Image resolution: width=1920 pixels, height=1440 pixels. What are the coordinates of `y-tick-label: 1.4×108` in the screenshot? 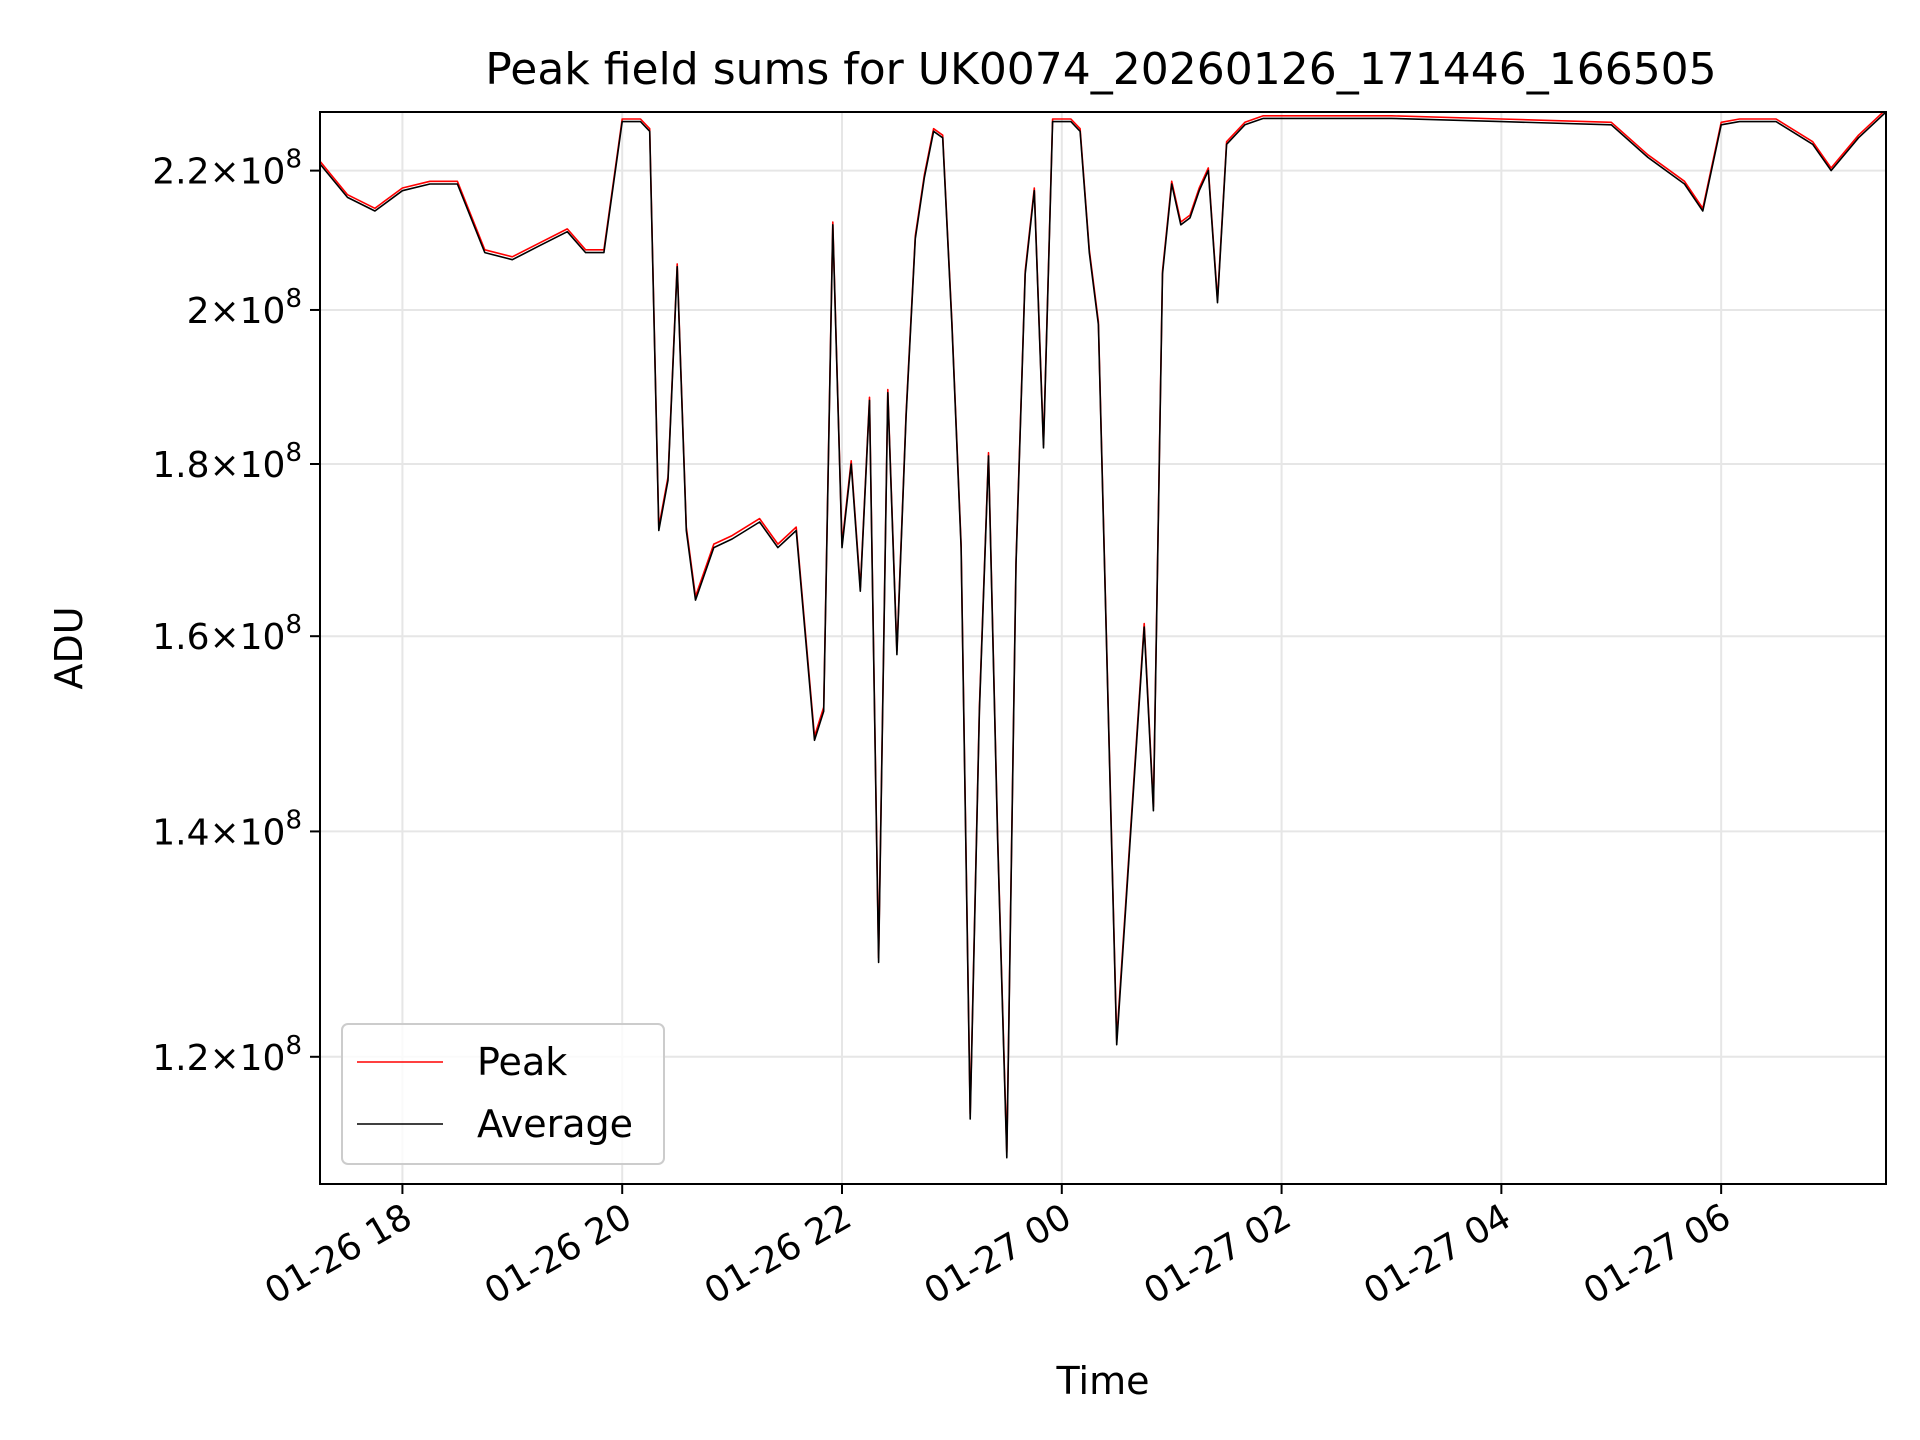 It's located at (227, 829).